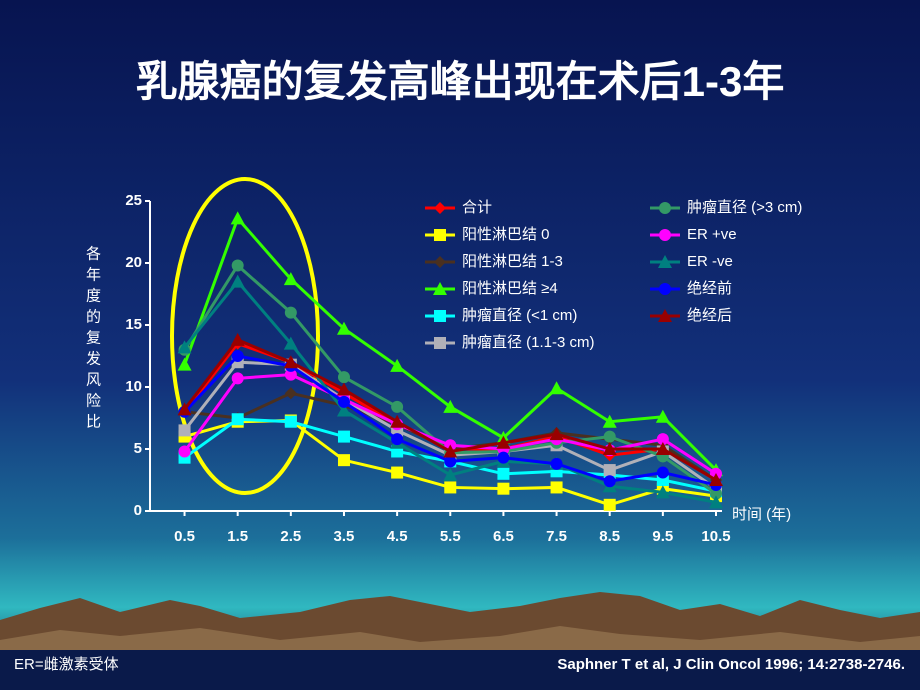  What do you see at coordinates (237, 536) in the screenshot?
I see `x-tick-label: 1.5` at bounding box center [237, 536].